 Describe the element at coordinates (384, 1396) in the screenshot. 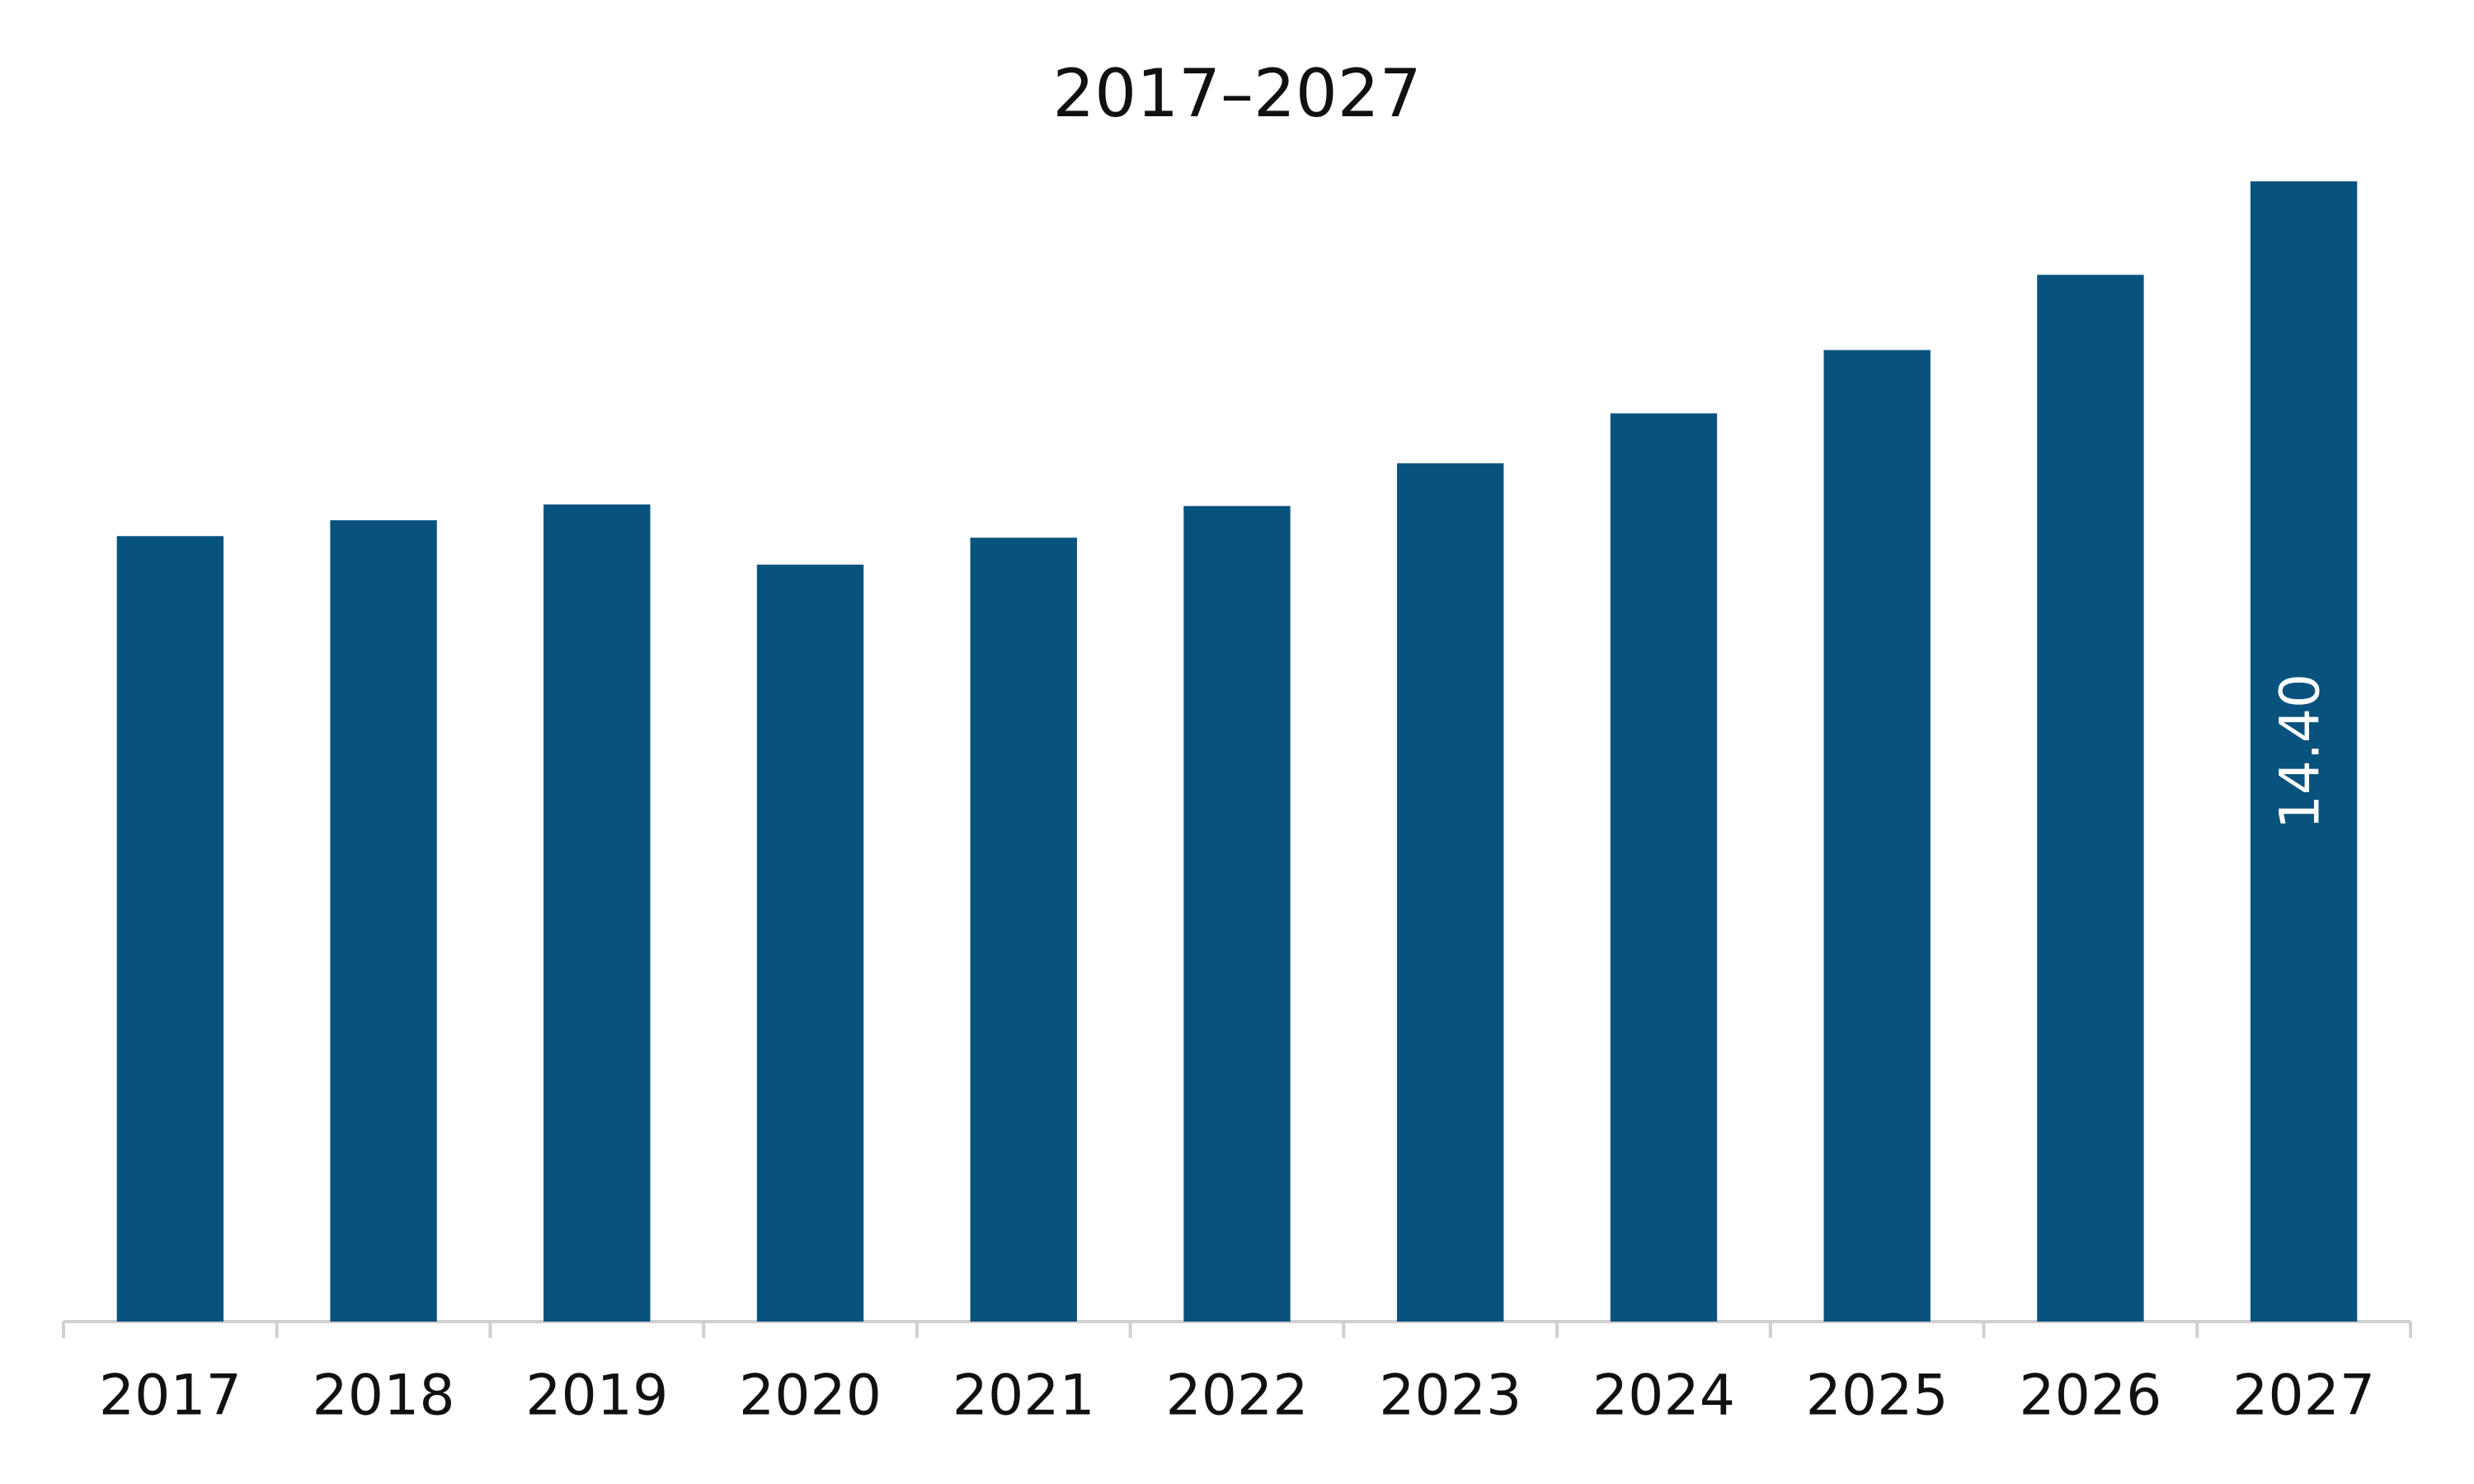

I see `x-tick-label: 2018` at that location.